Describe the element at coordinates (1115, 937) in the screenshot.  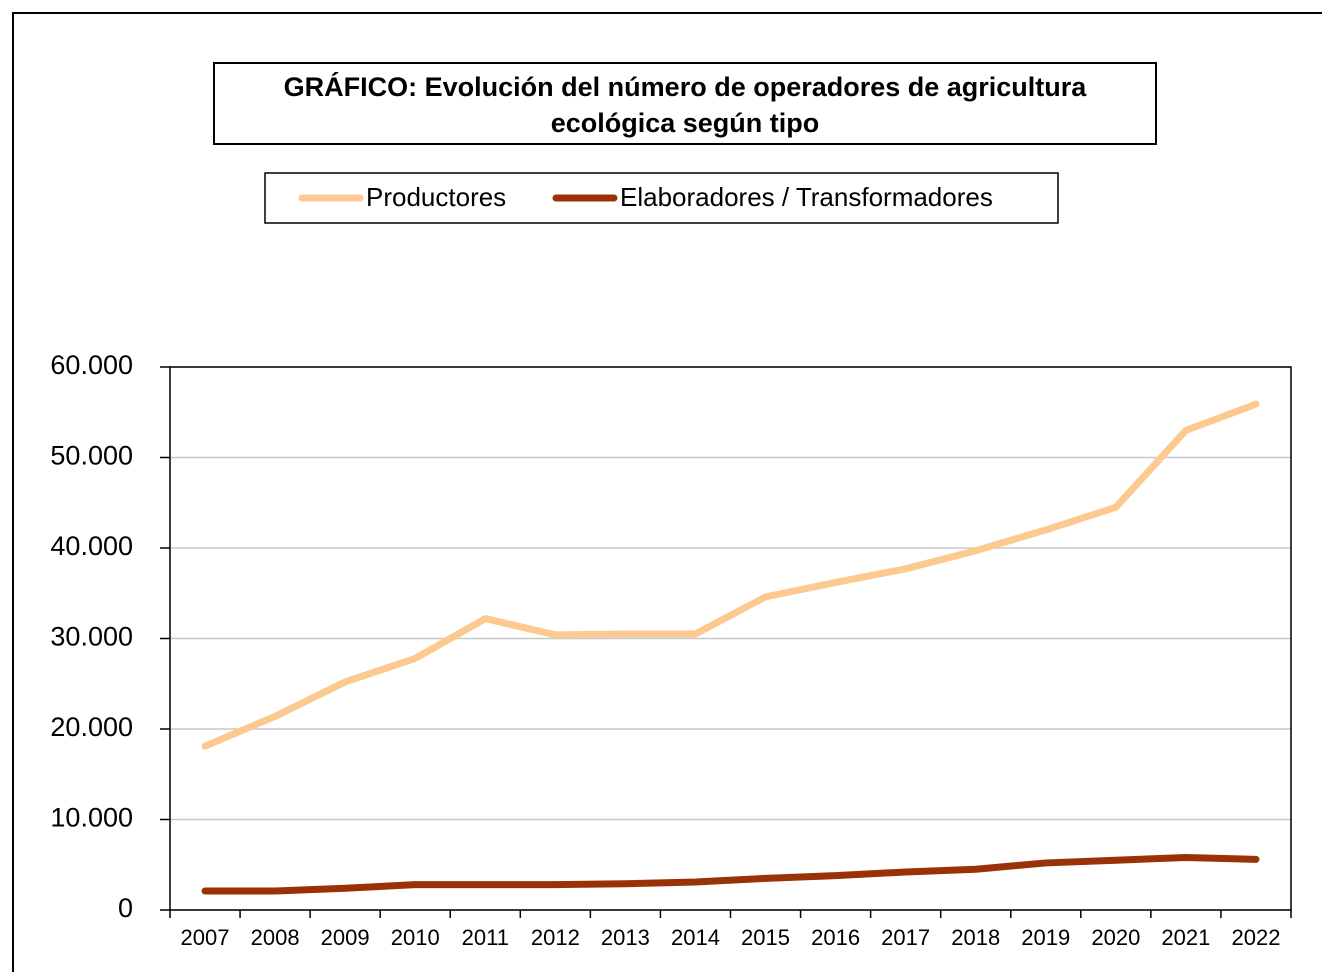
I see `x-tick-label: 2020` at that location.